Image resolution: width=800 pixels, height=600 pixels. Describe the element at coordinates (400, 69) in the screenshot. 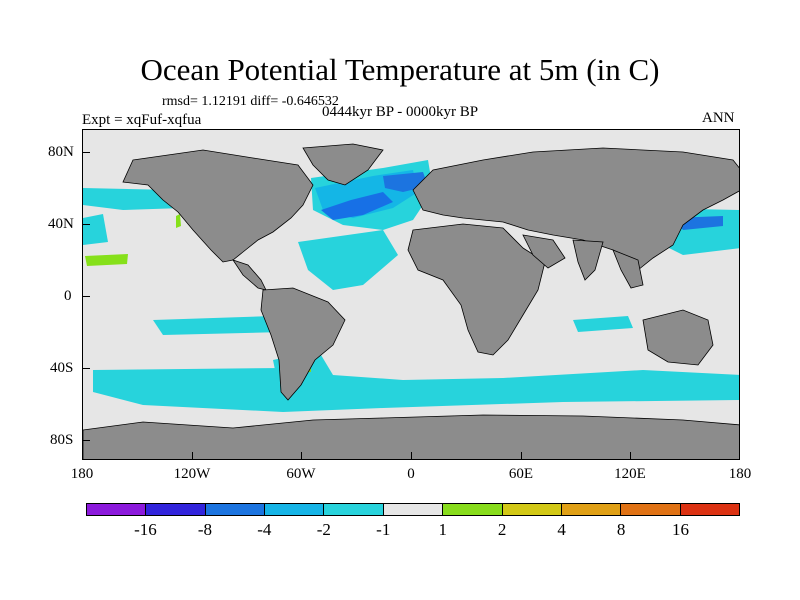

I see `plot-title: Ocean Potential Temperature at 5m (in C)` at that location.